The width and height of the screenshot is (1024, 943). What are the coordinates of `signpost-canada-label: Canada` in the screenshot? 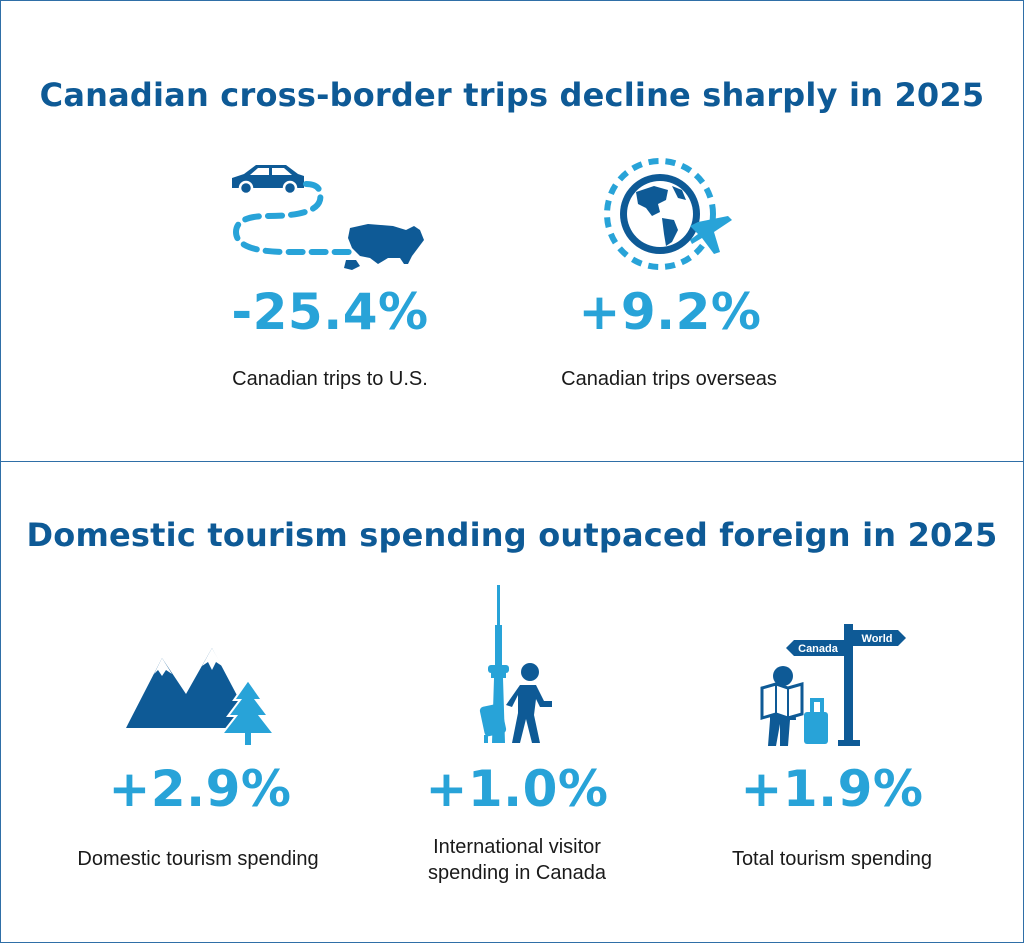 It's located at (818, 649).